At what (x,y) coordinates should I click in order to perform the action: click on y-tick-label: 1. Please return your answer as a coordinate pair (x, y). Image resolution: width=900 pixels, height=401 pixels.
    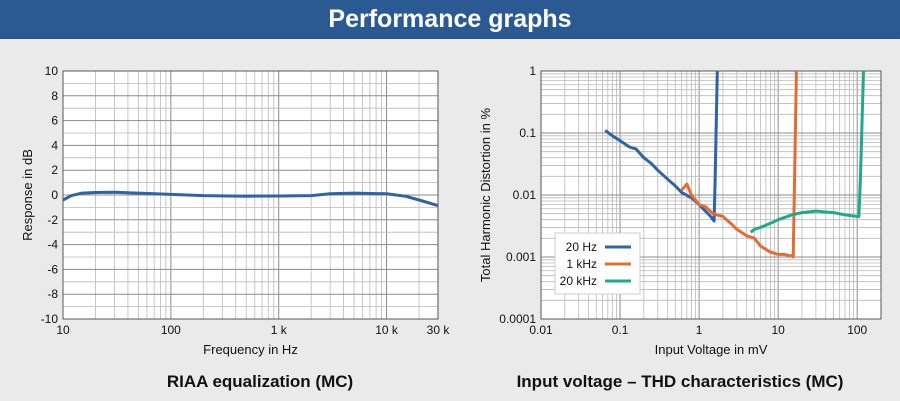
    Looking at the image, I should click on (532, 71).